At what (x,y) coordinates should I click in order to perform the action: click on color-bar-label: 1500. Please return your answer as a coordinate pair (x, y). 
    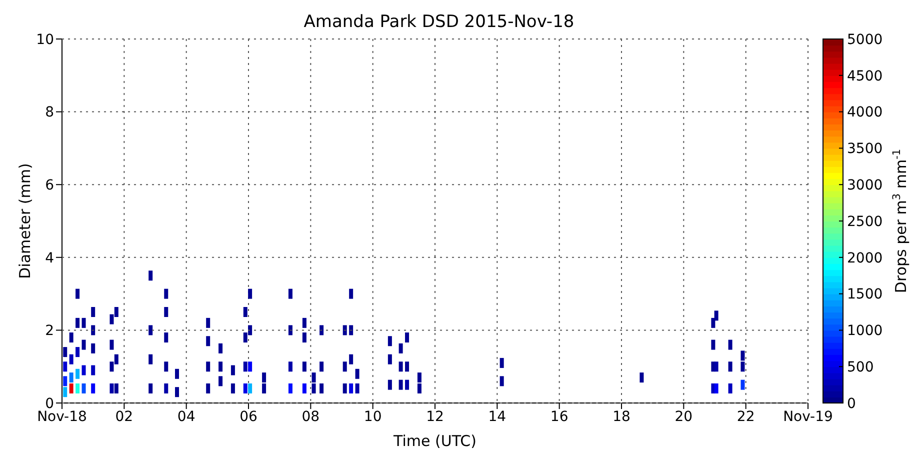
    Looking at the image, I should click on (865, 294).